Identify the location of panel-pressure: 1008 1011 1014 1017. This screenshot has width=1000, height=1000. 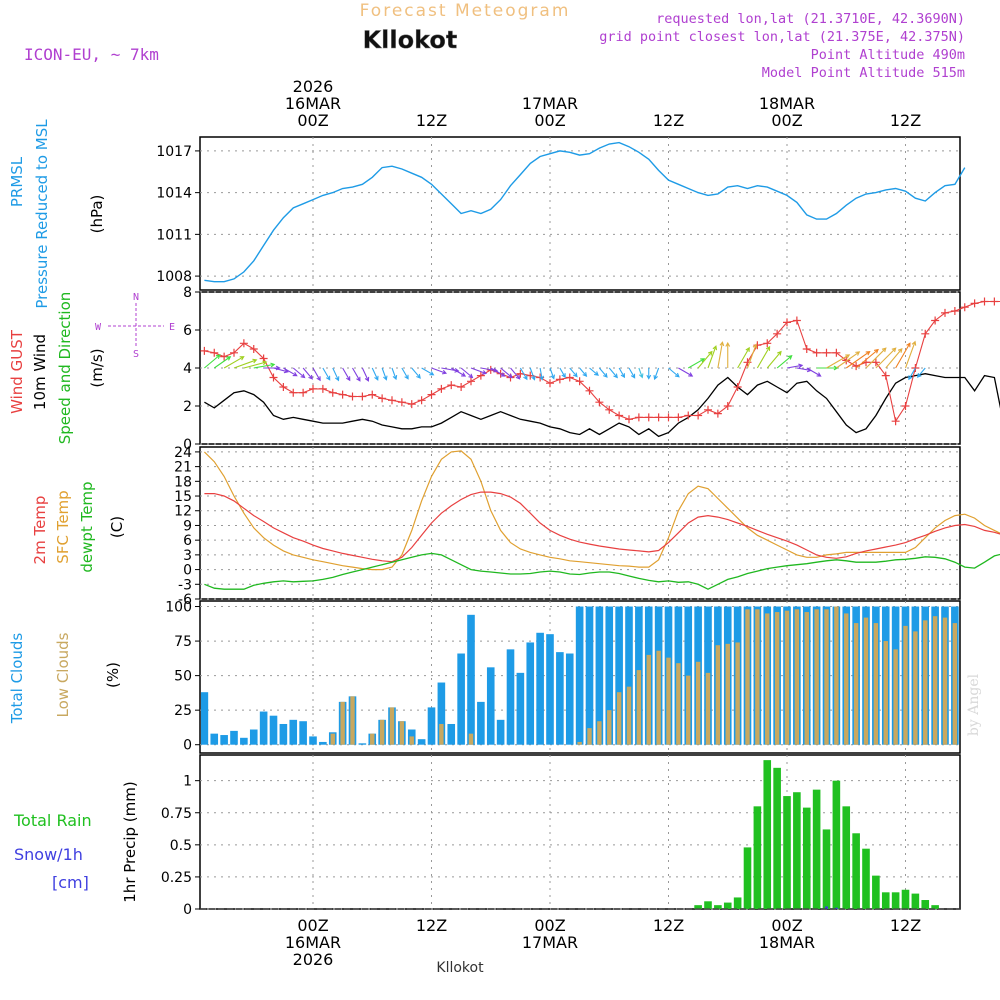
(561, 213).